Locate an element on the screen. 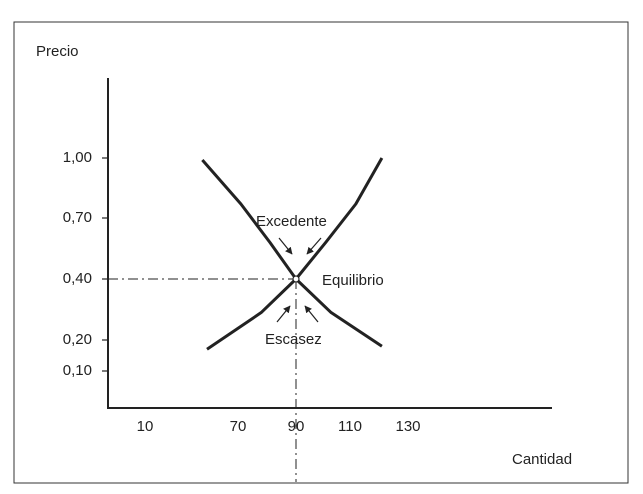 The height and width of the screenshot is (494, 643). equilibrium-point is located at coordinates (296, 279).